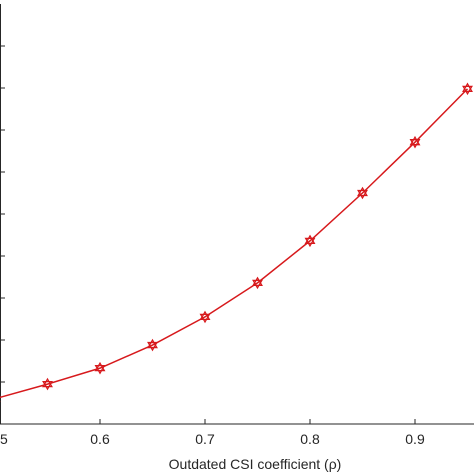 This screenshot has width=474, height=474. What do you see at coordinates (4, 439) in the screenshot?
I see `x-tick-label: 5` at bounding box center [4, 439].